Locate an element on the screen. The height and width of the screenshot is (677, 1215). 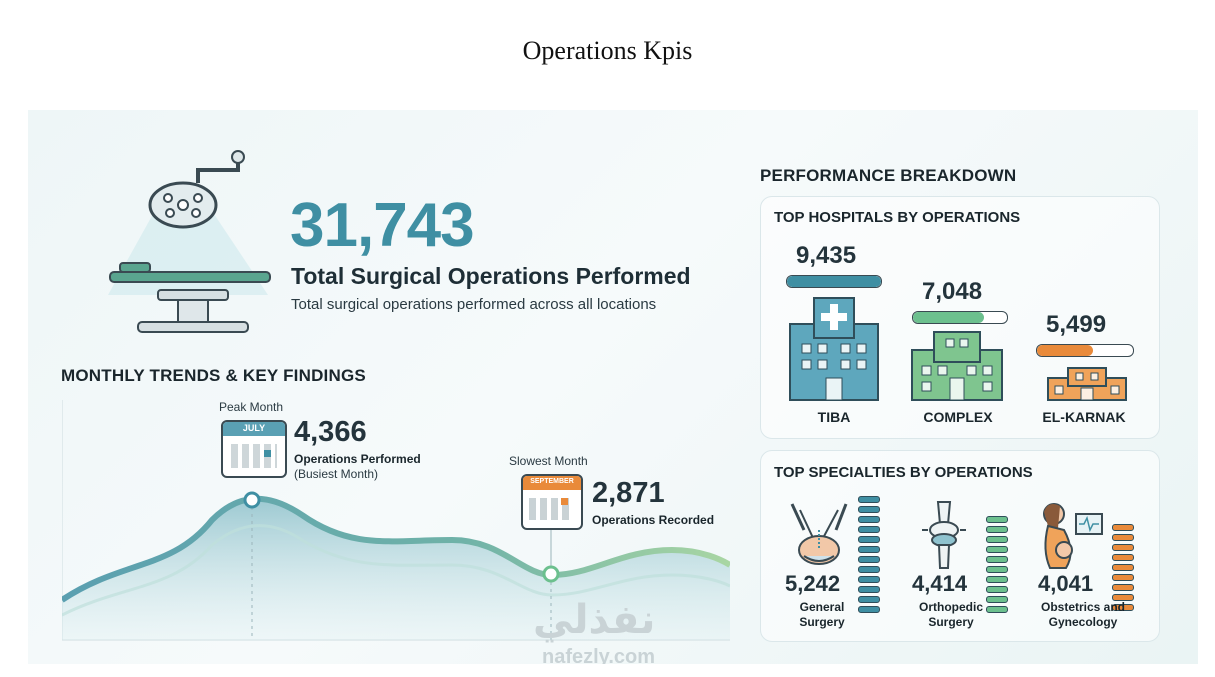
pregnant-woman-icon is located at coordinates (1073, 536).